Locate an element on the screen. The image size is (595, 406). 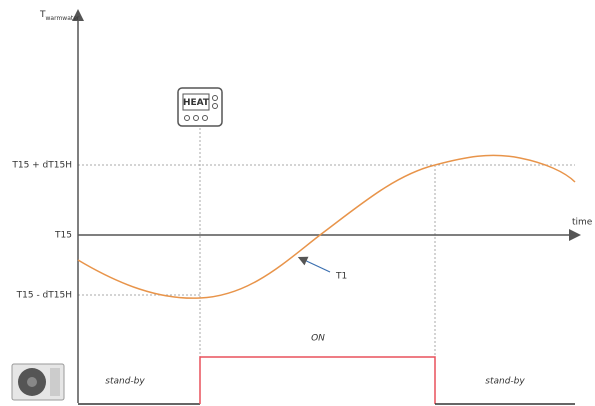
lower-label: T15 - dT15H is located at coordinates (44, 296).